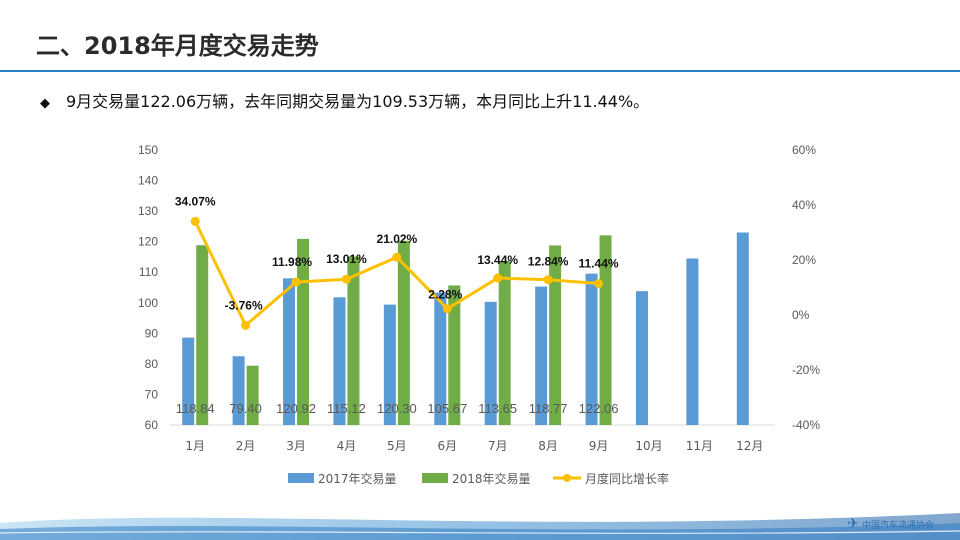 This screenshot has height=540, width=960. Describe the element at coordinates (152, 333) in the screenshot. I see `left-axis-tick-label: 90` at that location.